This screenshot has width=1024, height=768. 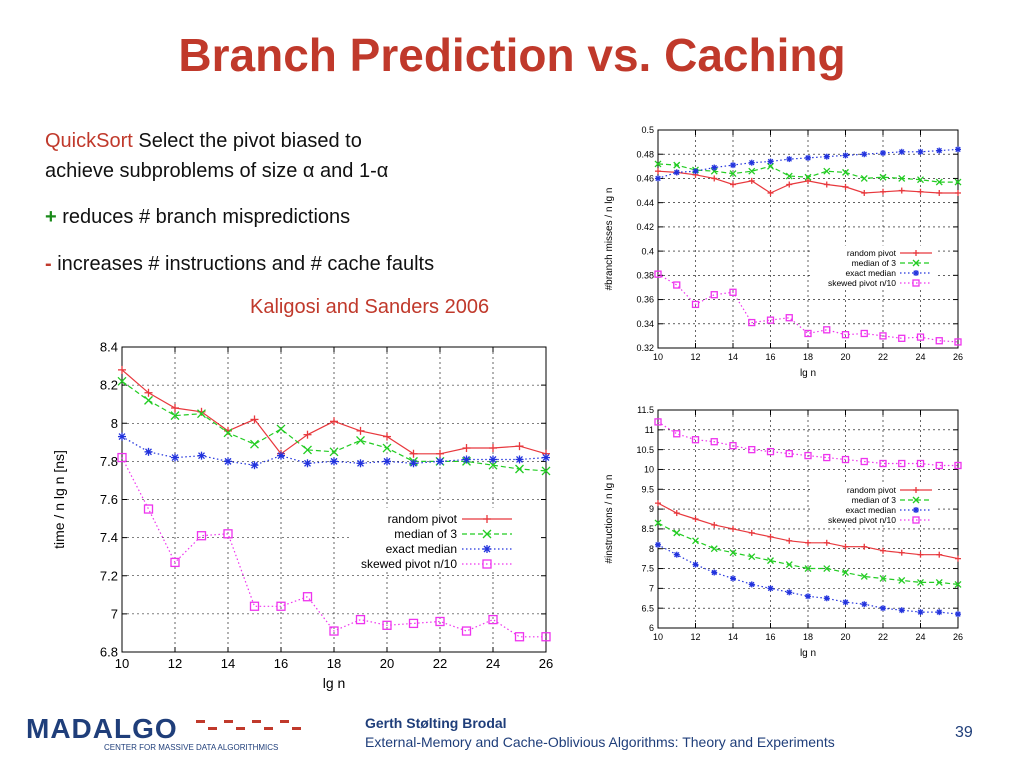 What do you see at coordinates (102, 728) in the screenshot?
I see `logo-text: MADALGO` at bounding box center [102, 728].